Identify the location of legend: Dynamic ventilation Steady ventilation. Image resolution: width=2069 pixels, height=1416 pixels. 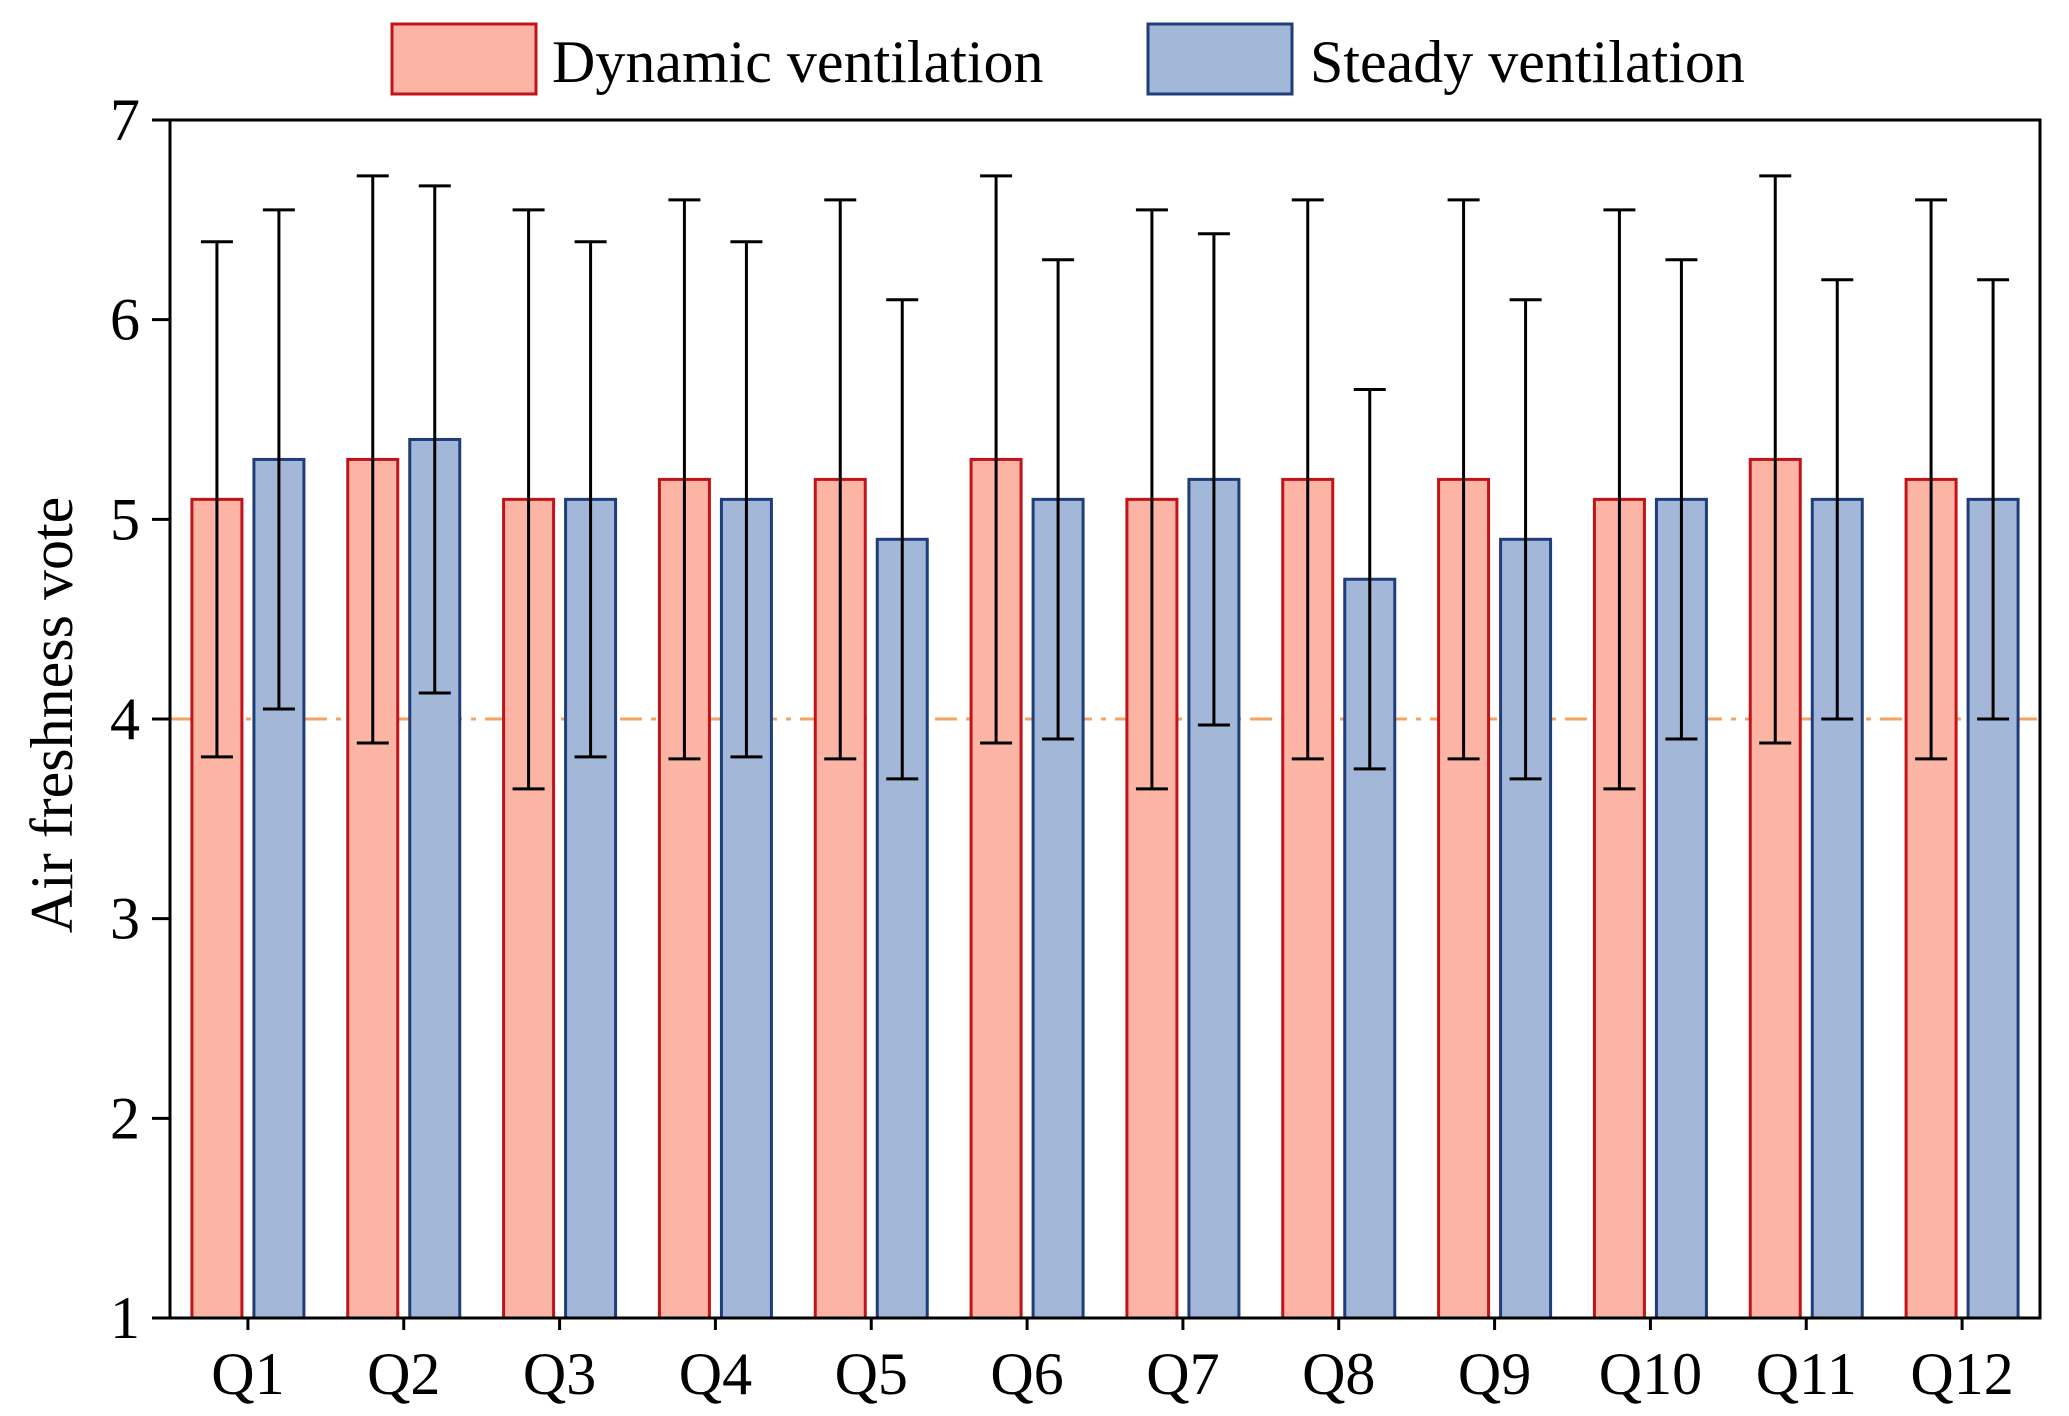
(1067, 59).